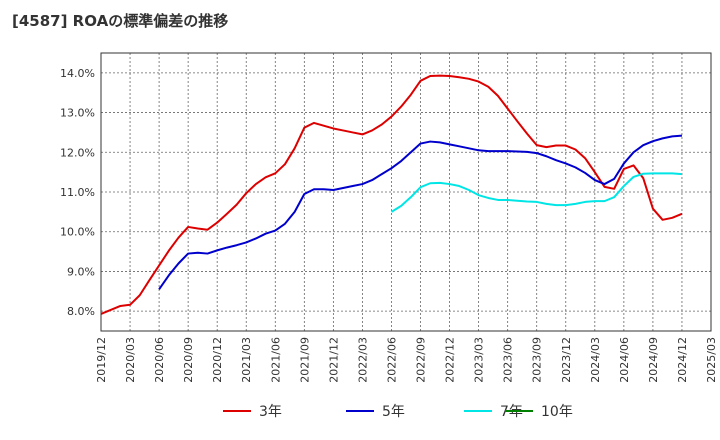 The width and height of the screenshot is (720, 440). I want to click on x-tick-label: 2024/03, so click(595, 360).